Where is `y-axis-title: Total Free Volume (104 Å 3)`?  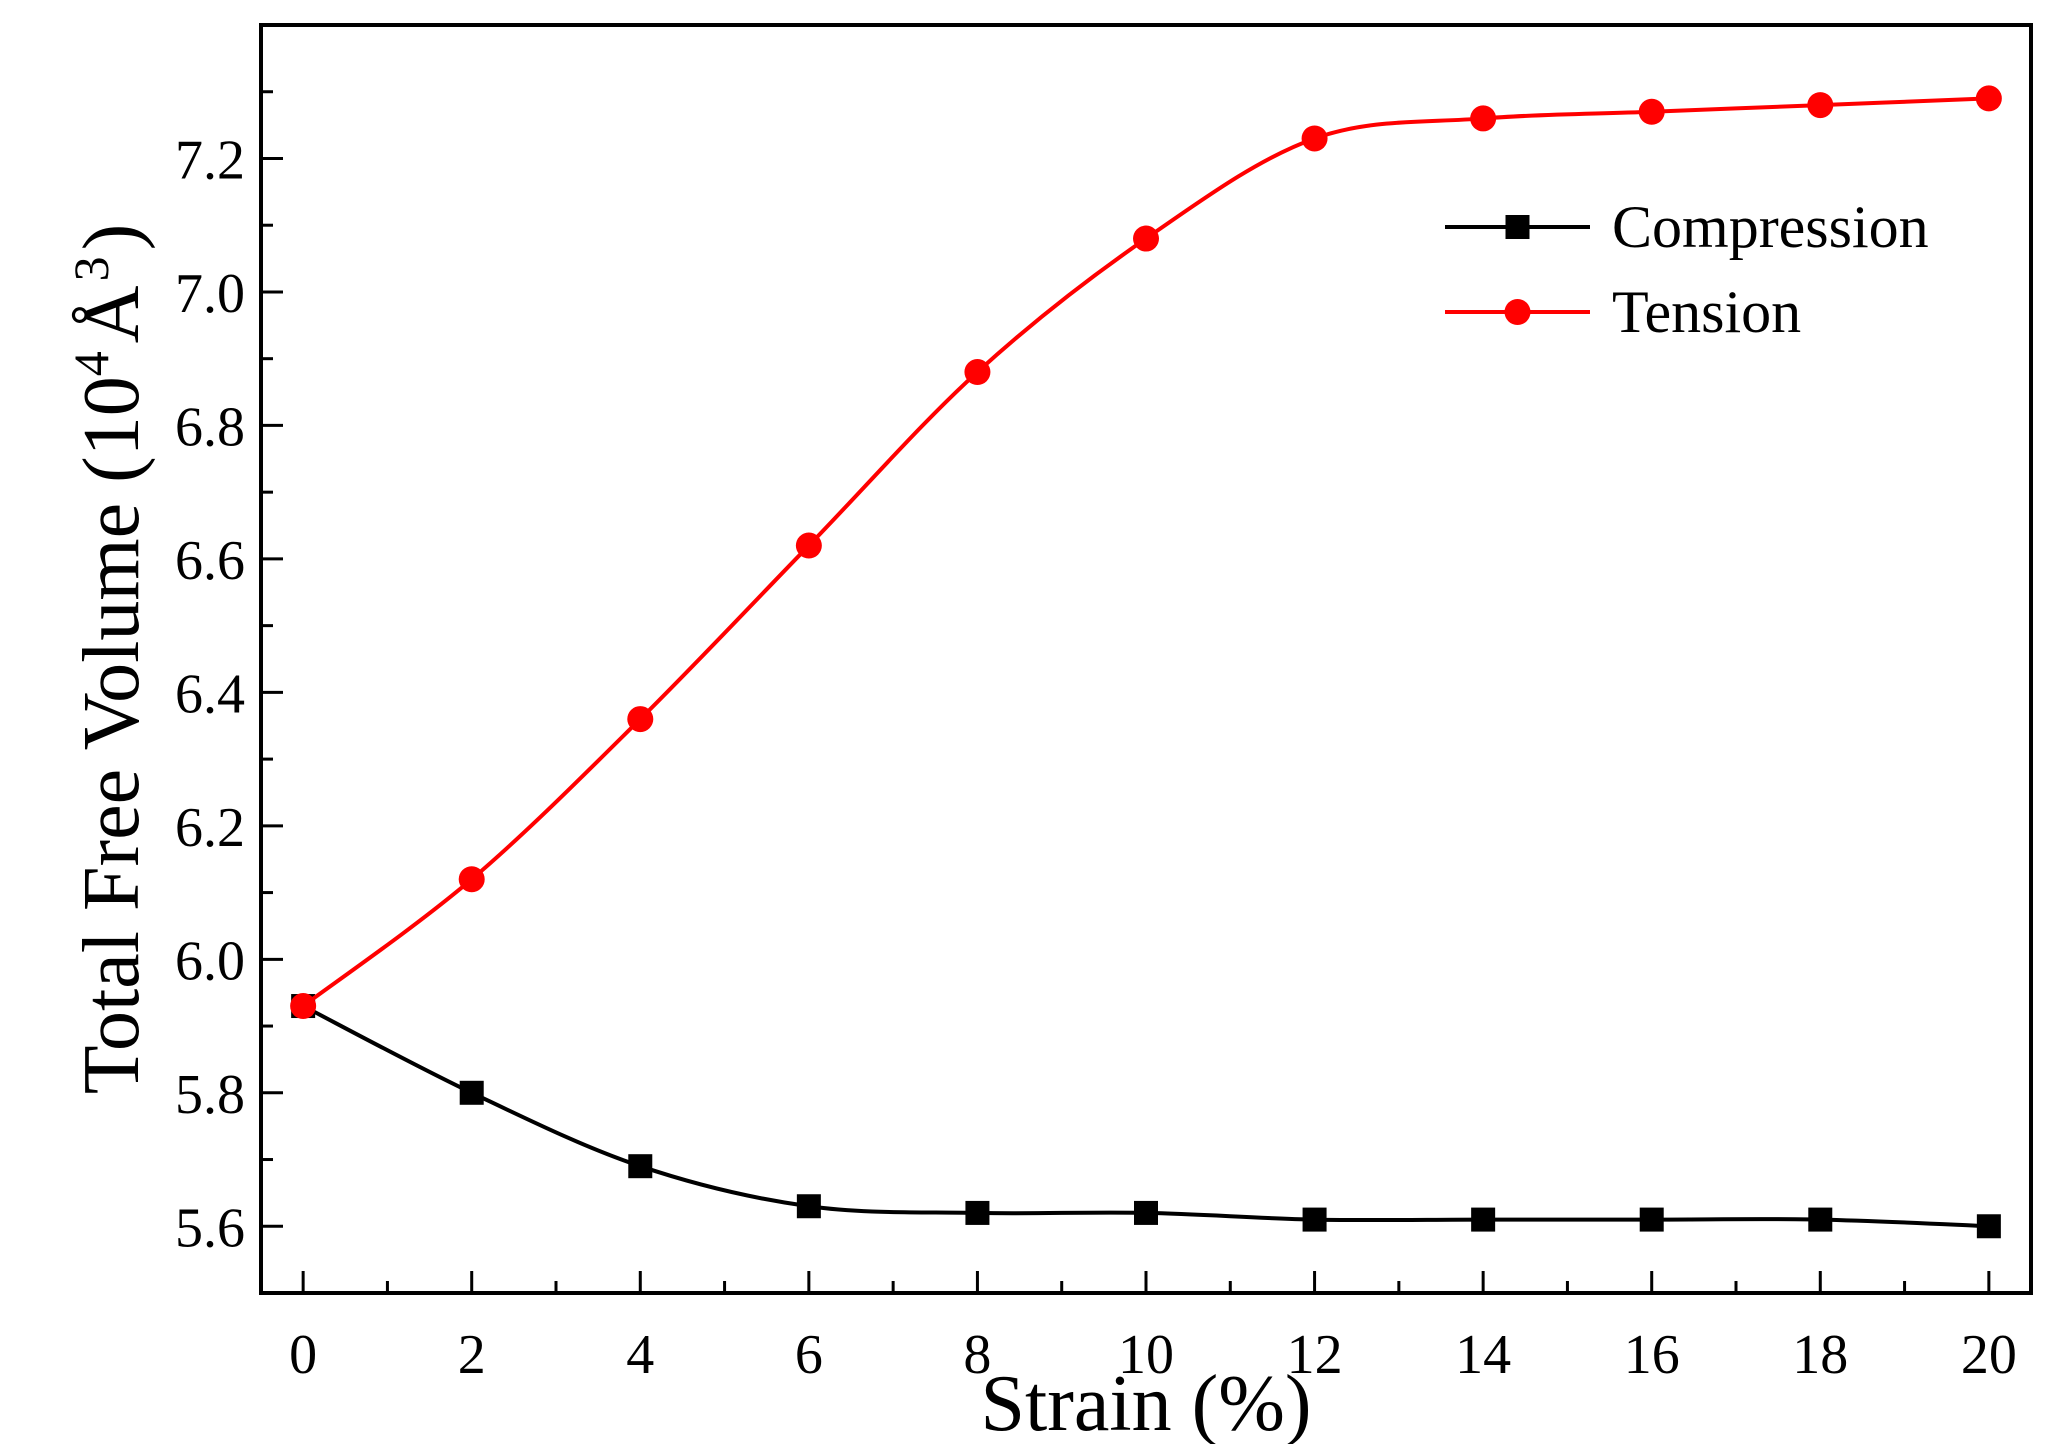 y-axis-title: Total Free Volume (104 Å 3) is located at coordinates (109, 659).